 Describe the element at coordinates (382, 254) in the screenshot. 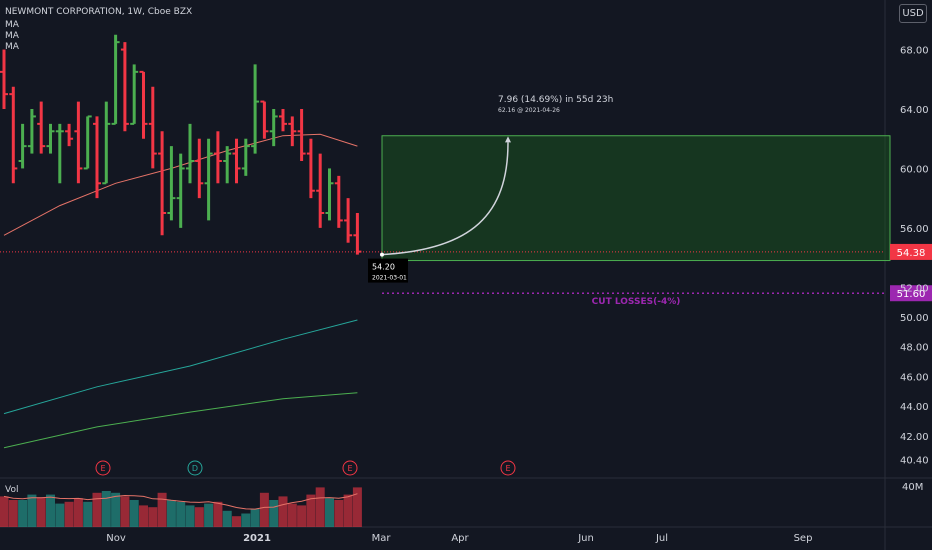

I see `projection-start-point` at that location.